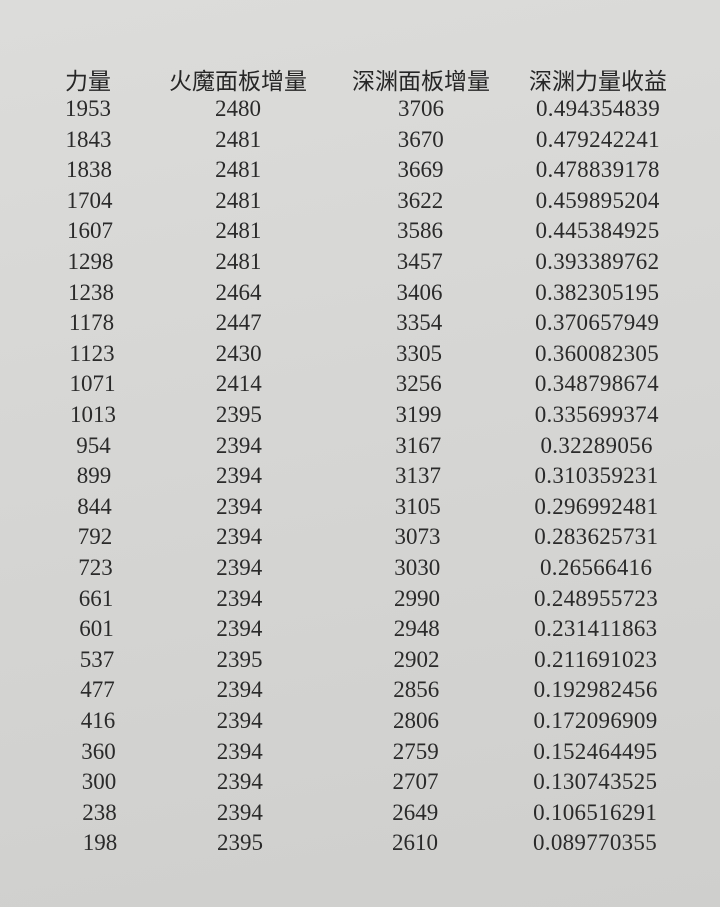 This screenshot has height=907, width=720. I want to click on table-row: 1607 2481 3586 0.445384925, so click(360, 233).